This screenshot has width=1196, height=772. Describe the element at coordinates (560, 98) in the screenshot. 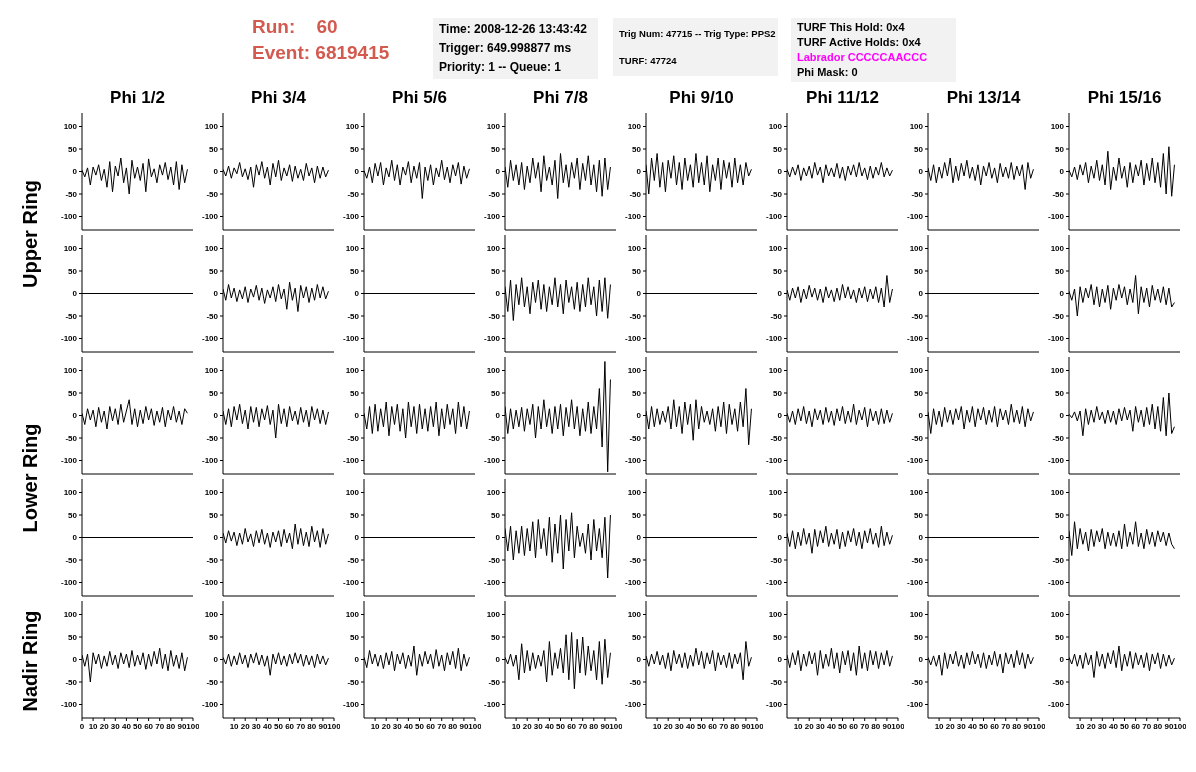

I see `chart-title: Phi 7/8` at that location.